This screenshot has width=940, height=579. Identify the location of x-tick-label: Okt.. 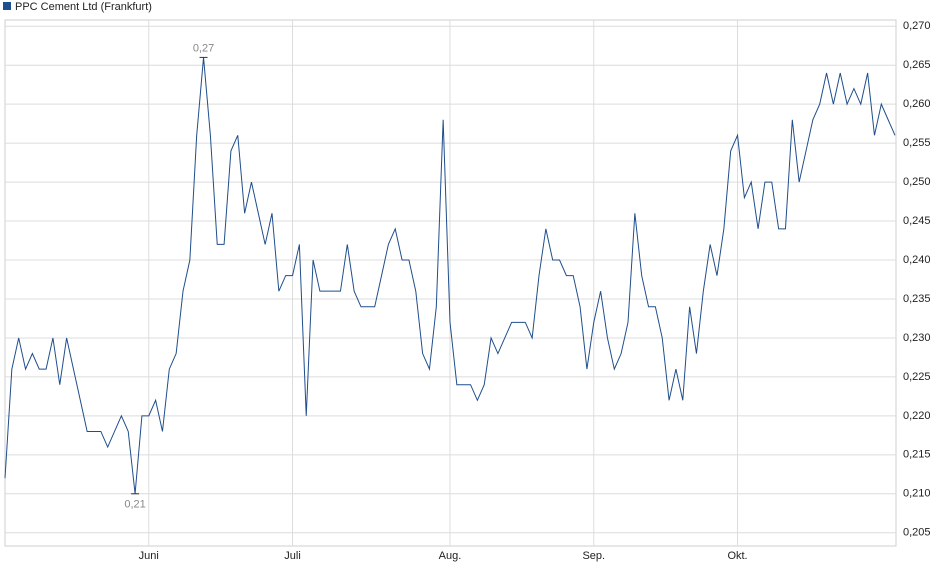
(737, 556).